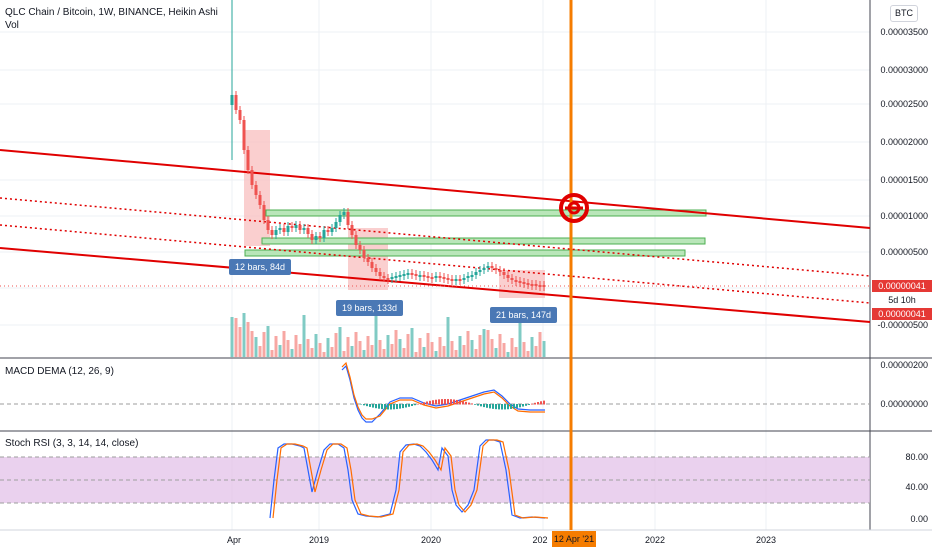  I want to click on bar-timer: 5d 10h, so click(902, 300).